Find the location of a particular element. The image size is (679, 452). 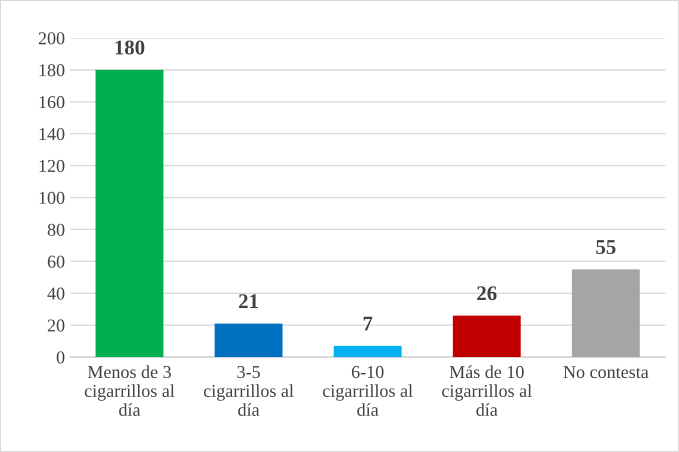

y-tick-label: 140 is located at coordinates (52, 134).